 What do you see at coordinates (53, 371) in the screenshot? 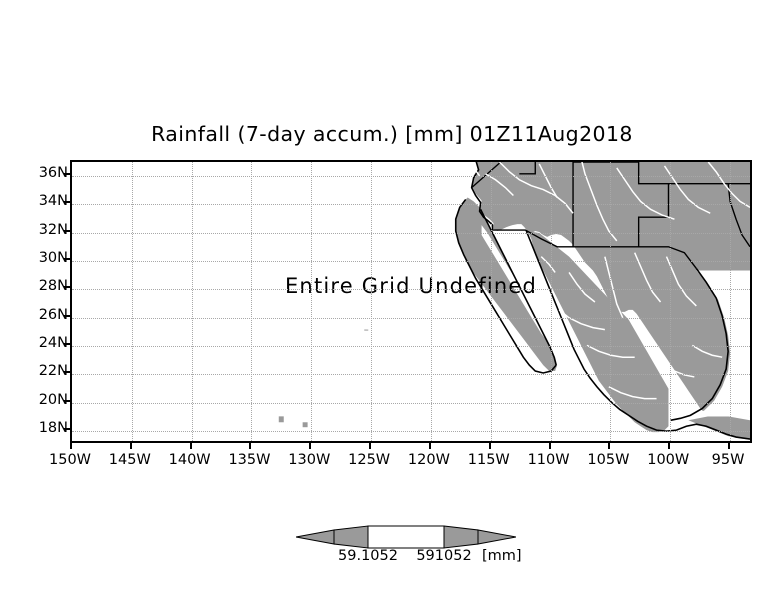
I see `y-axis-tick-label: 22N` at bounding box center [53, 371].